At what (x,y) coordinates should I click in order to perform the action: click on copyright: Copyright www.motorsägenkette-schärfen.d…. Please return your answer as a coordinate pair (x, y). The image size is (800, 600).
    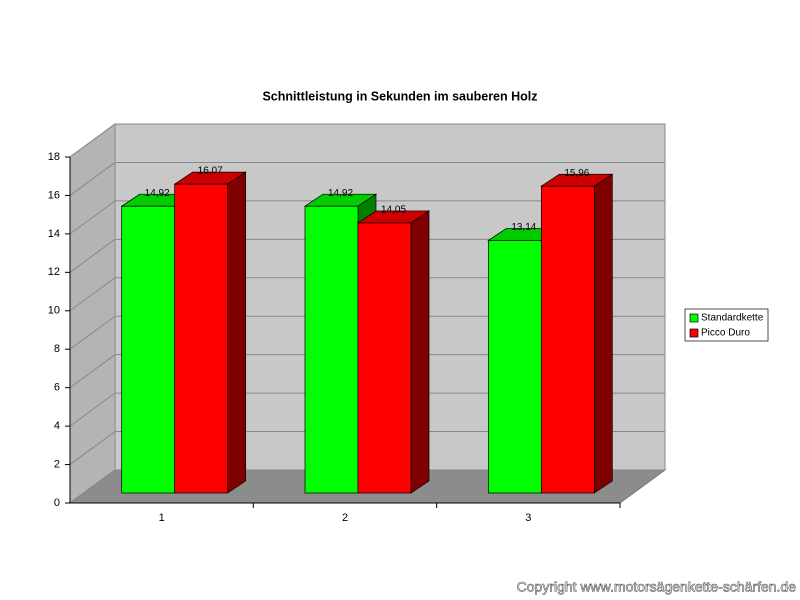
    Looking at the image, I should click on (657, 587).